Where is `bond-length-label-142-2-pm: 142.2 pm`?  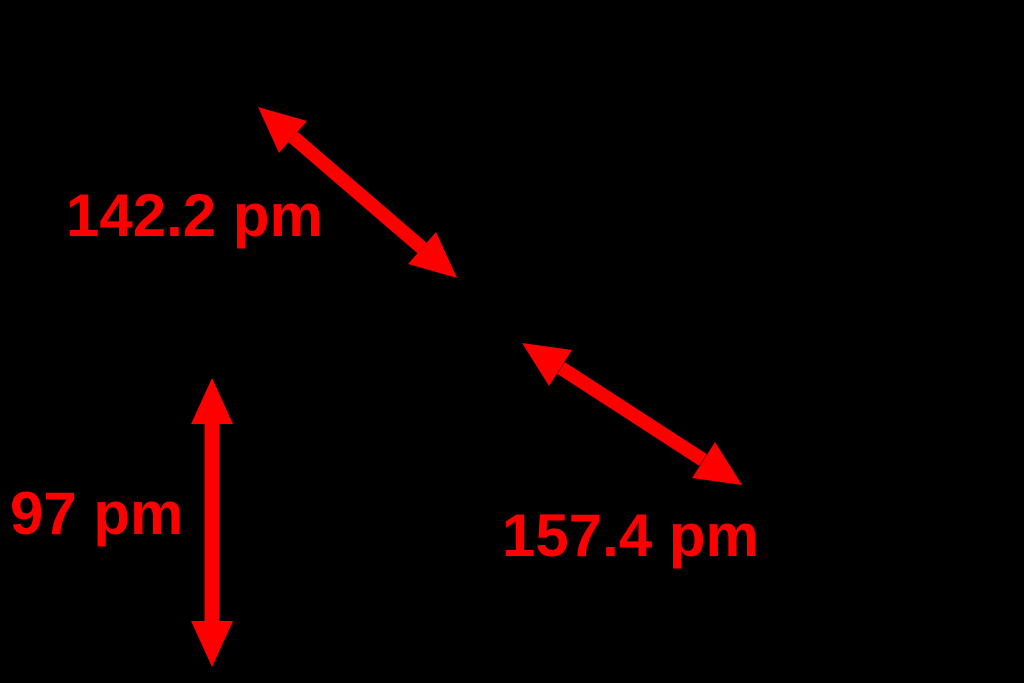
bond-length-label-142-2-pm: 142.2 pm is located at coordinates (194, 215).